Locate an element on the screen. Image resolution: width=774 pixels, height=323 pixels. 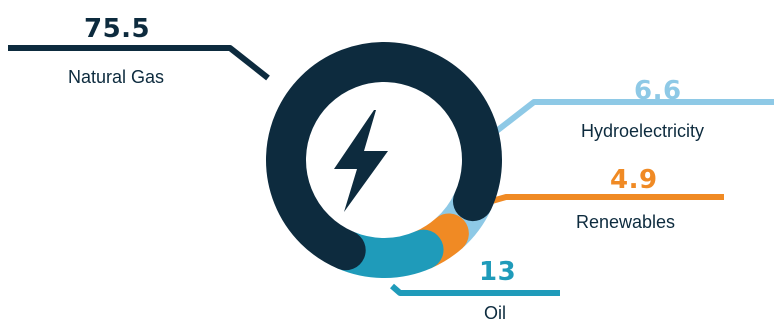
leader-line-renewables is located at coordinates (600, 201).